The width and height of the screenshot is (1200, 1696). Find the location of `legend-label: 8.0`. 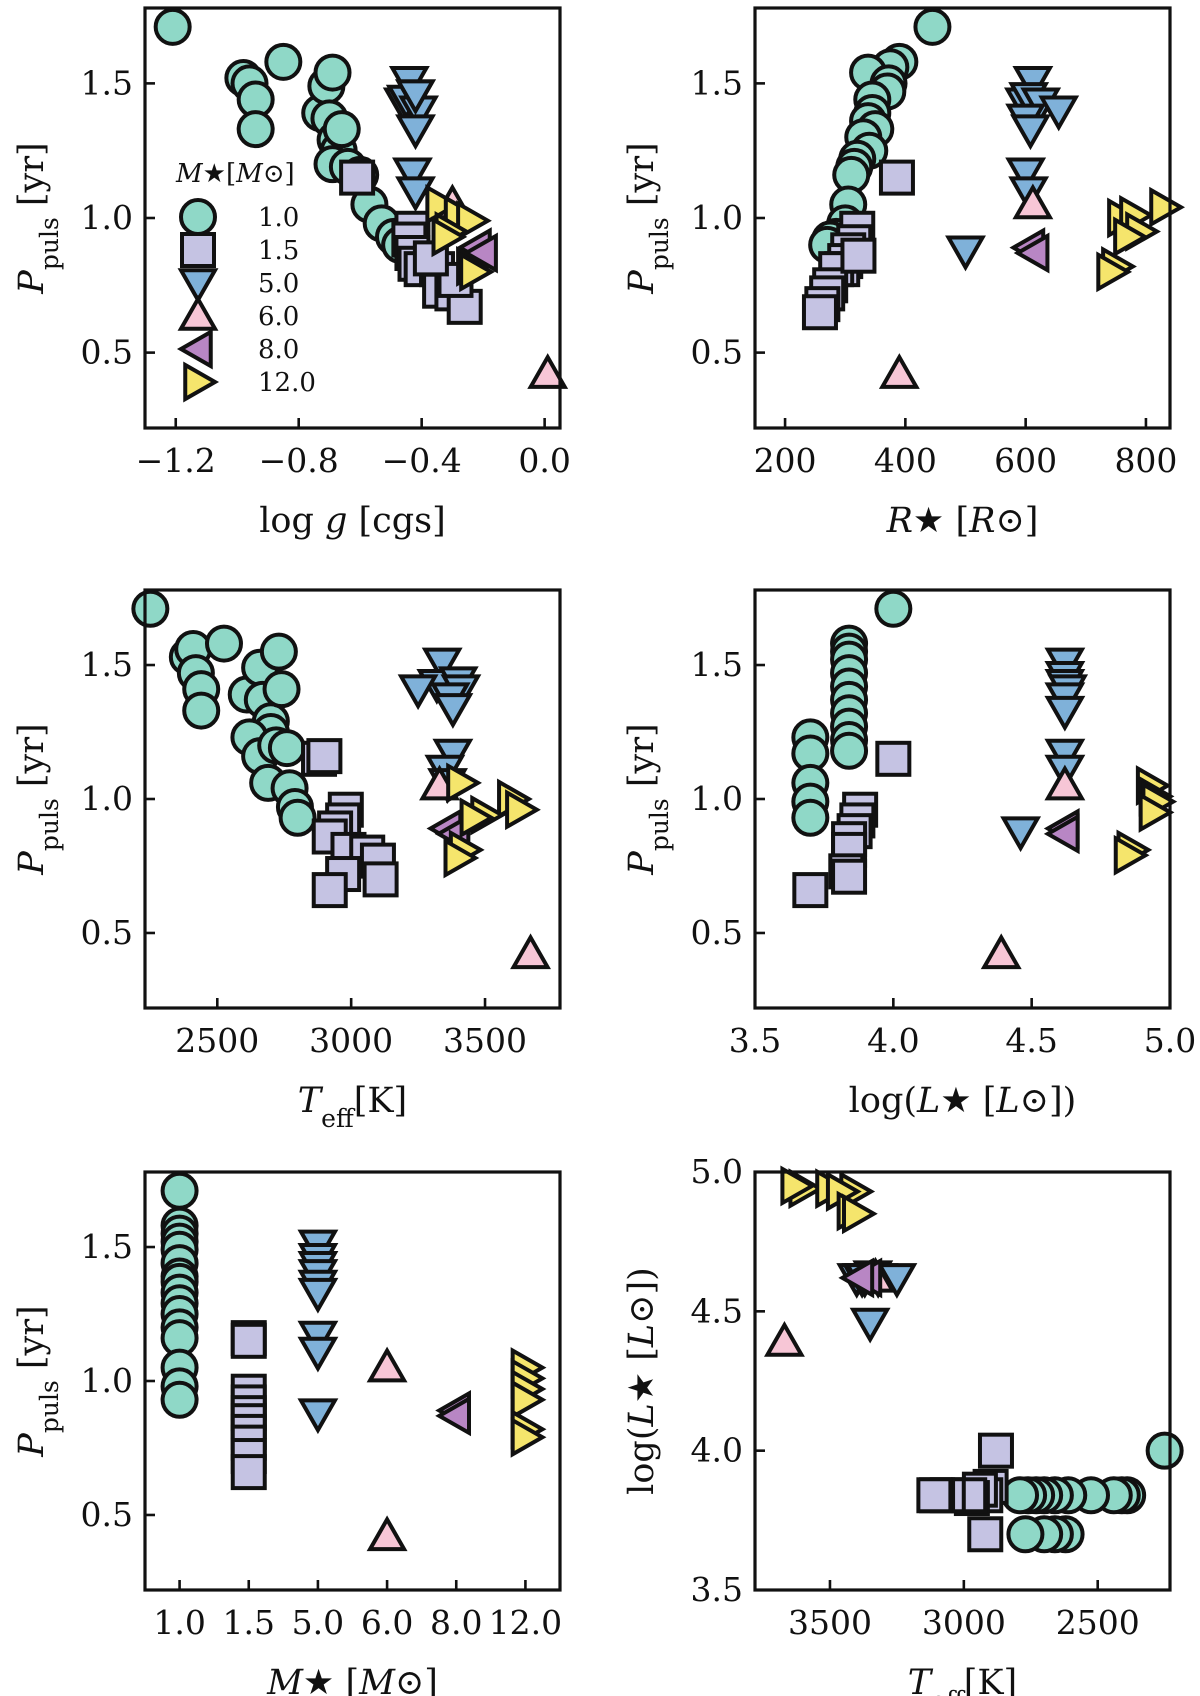

legend-label: 8.0 is located at coordinates (278, 350).